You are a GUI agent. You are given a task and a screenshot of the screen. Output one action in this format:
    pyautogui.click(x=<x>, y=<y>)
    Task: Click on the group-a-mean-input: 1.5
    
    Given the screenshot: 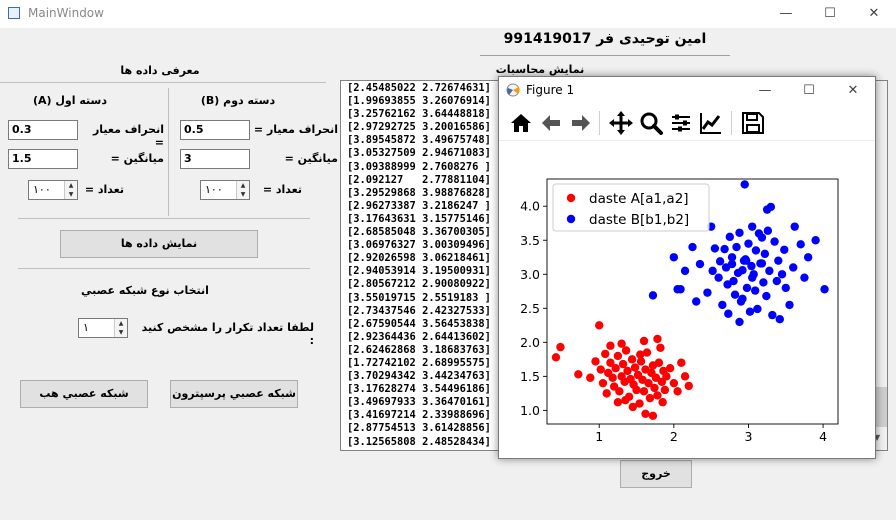 What is the action you would take?
    pyautogui.click(x=43, y=159)
    